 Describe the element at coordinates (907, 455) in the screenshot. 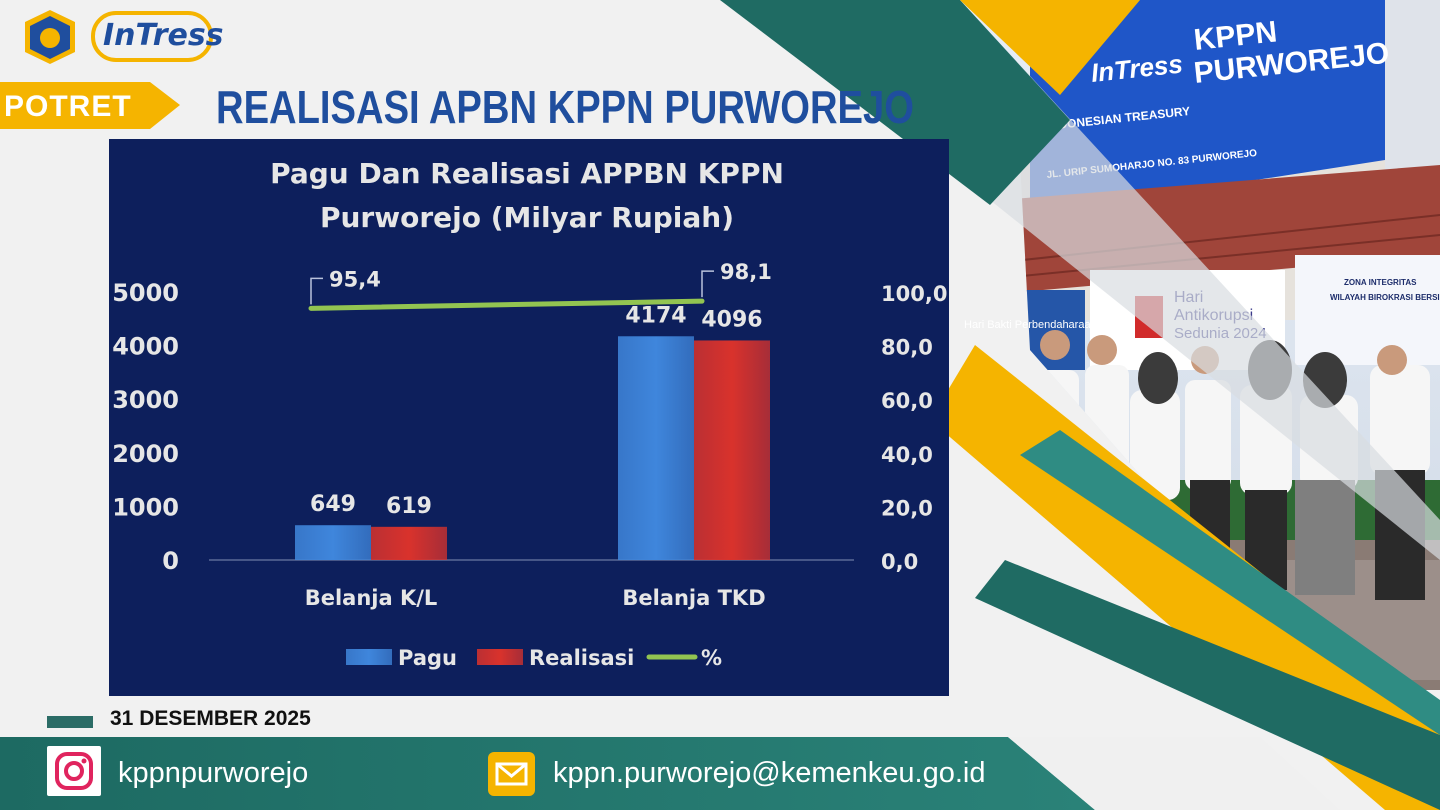

I see `y-right-tick-label: 40,0` at that location.